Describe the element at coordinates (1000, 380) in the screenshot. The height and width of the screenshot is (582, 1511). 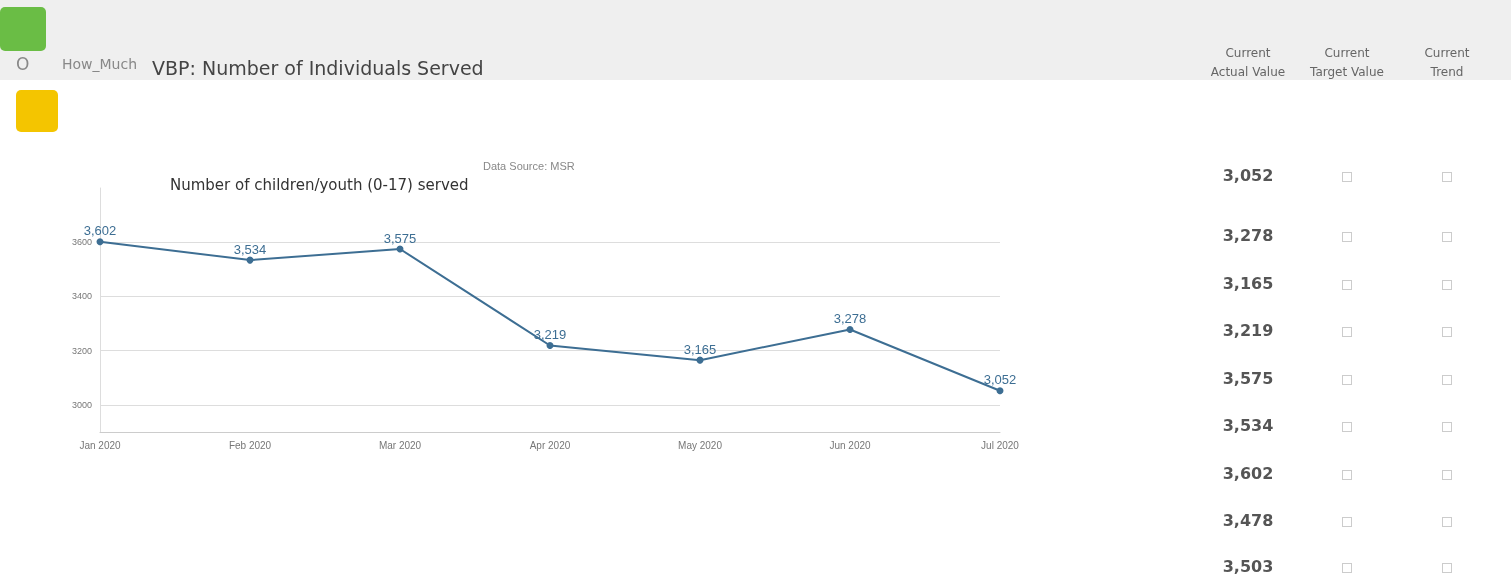
I see `data-label: 3,052` at that location.